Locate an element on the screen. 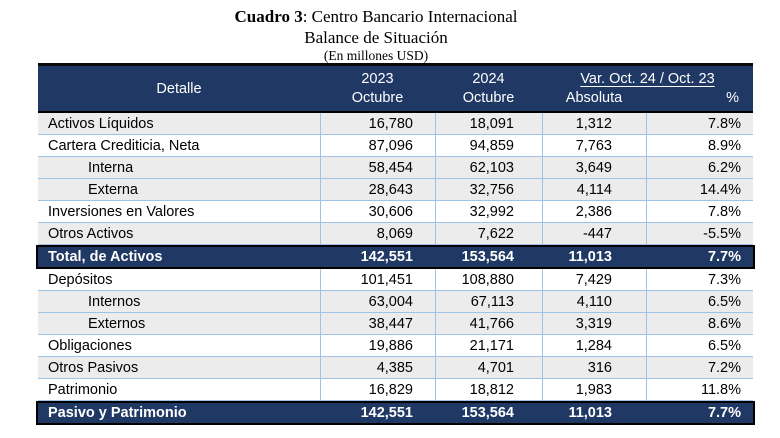 The image size is (780, 438). table-row: Internos 63,004 67,113 4,110 6.5% is located at coordinates (395, 302).